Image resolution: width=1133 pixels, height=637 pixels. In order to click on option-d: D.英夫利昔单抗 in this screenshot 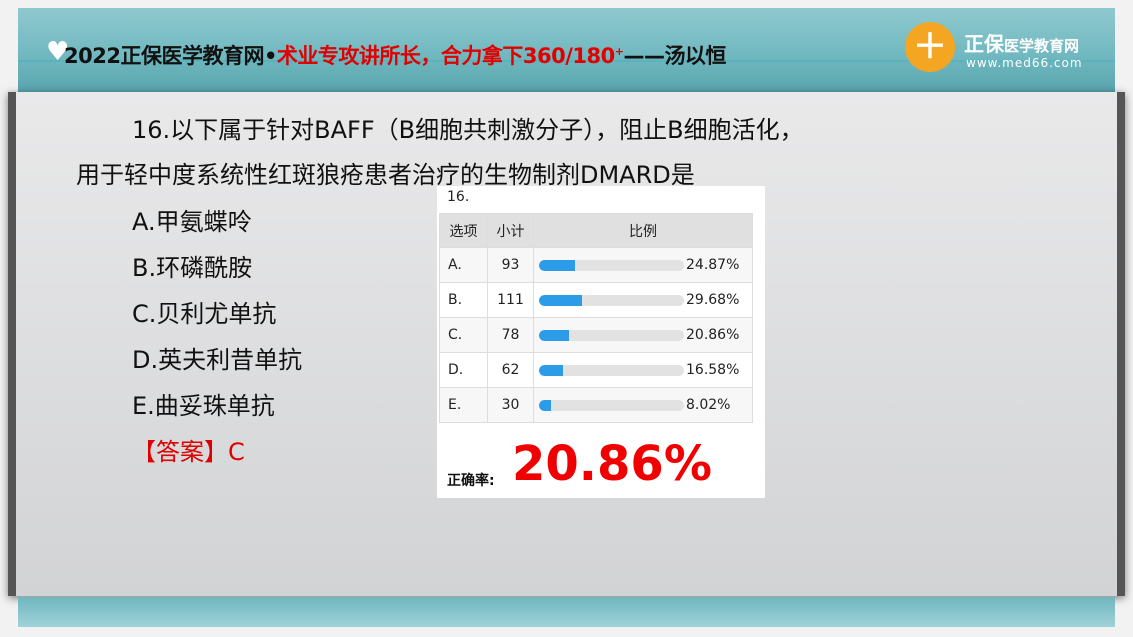, I will do `click(217, 360)`.